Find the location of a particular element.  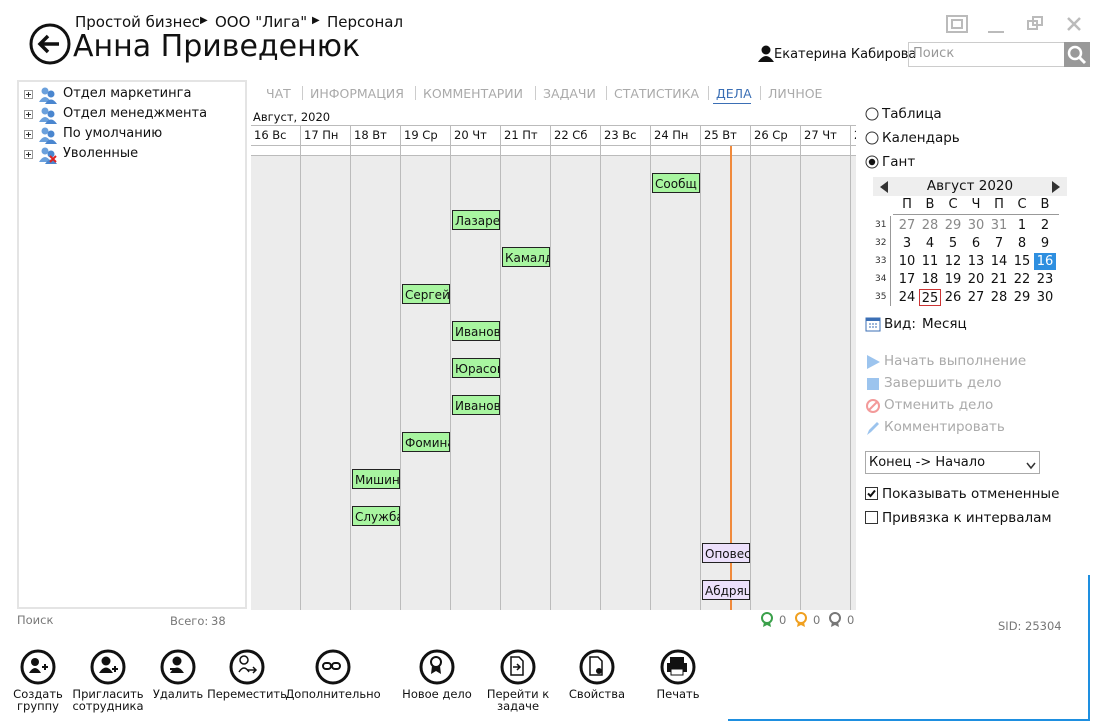

gantt-task: Оповес is located at coordinates (726, 553).